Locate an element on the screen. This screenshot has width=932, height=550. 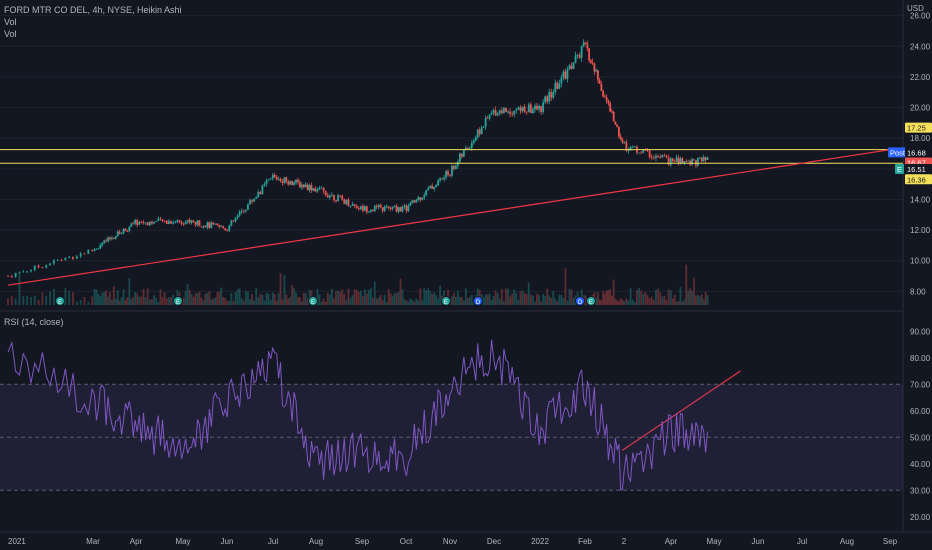
price-tick-label: 12.00 is located at coordinates (920, 230).